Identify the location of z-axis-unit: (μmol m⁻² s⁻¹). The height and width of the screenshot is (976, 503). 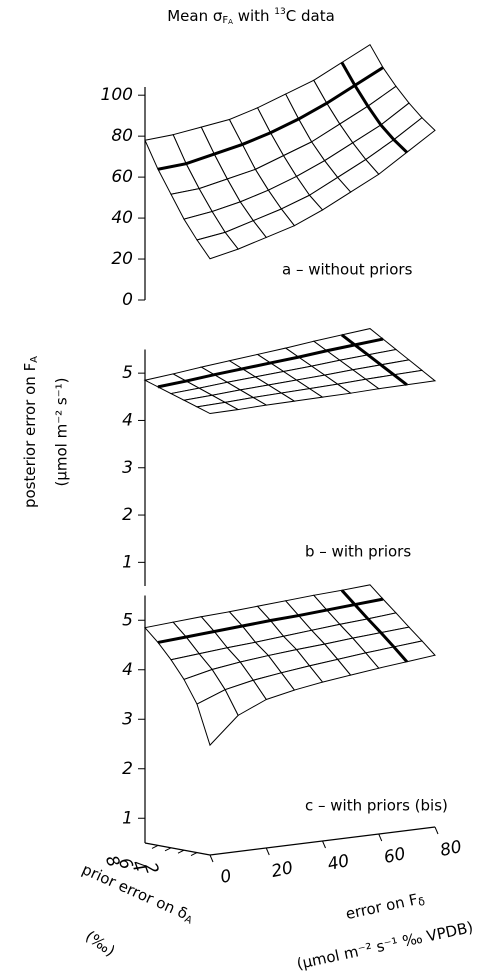
(62, 431).